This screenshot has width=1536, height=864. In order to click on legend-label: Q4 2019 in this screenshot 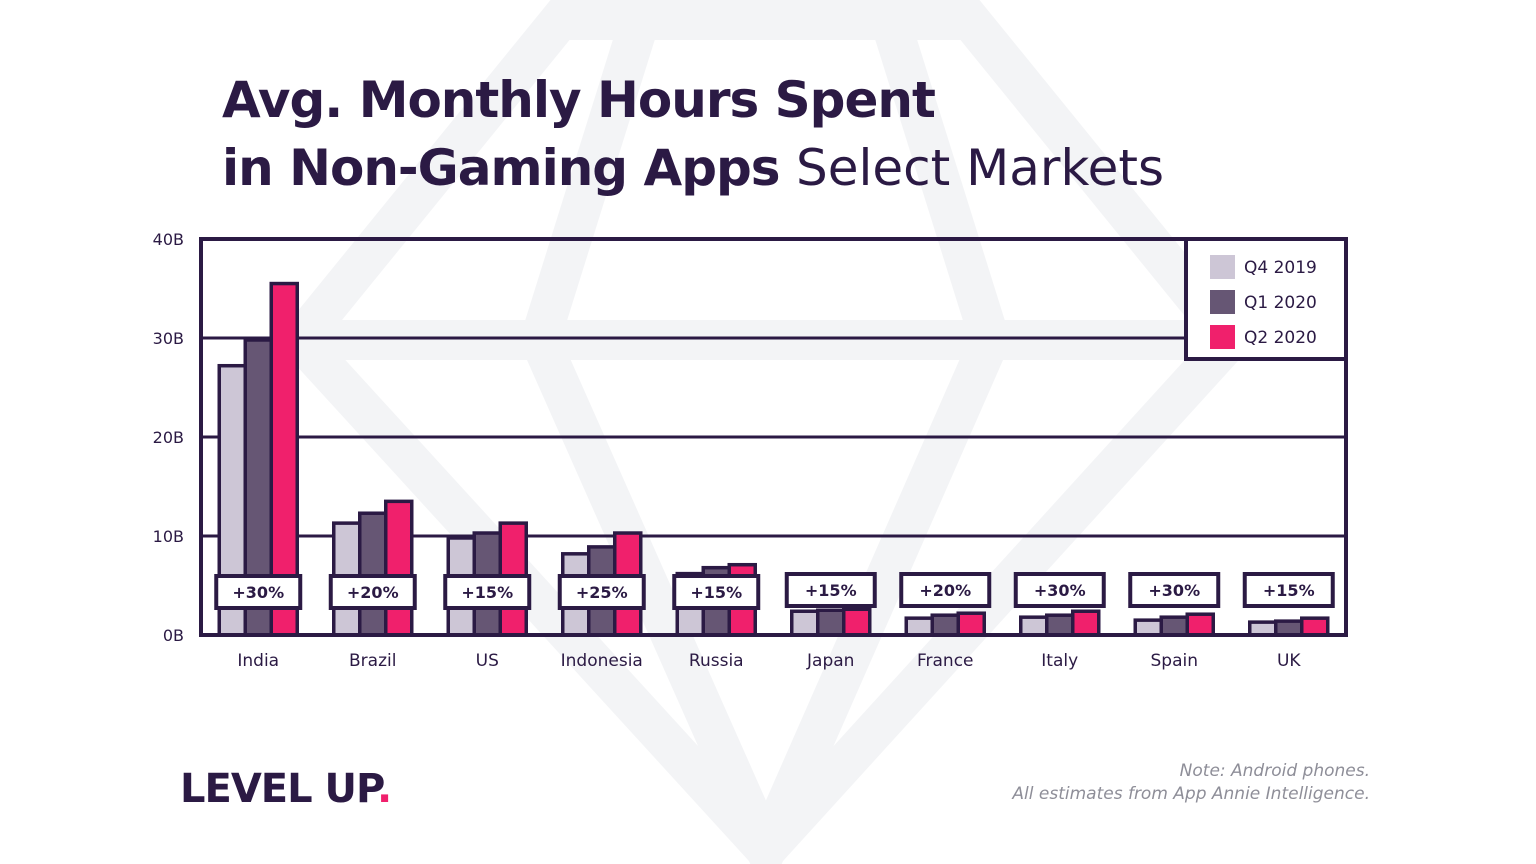, I will do `click(1280, 268)`.